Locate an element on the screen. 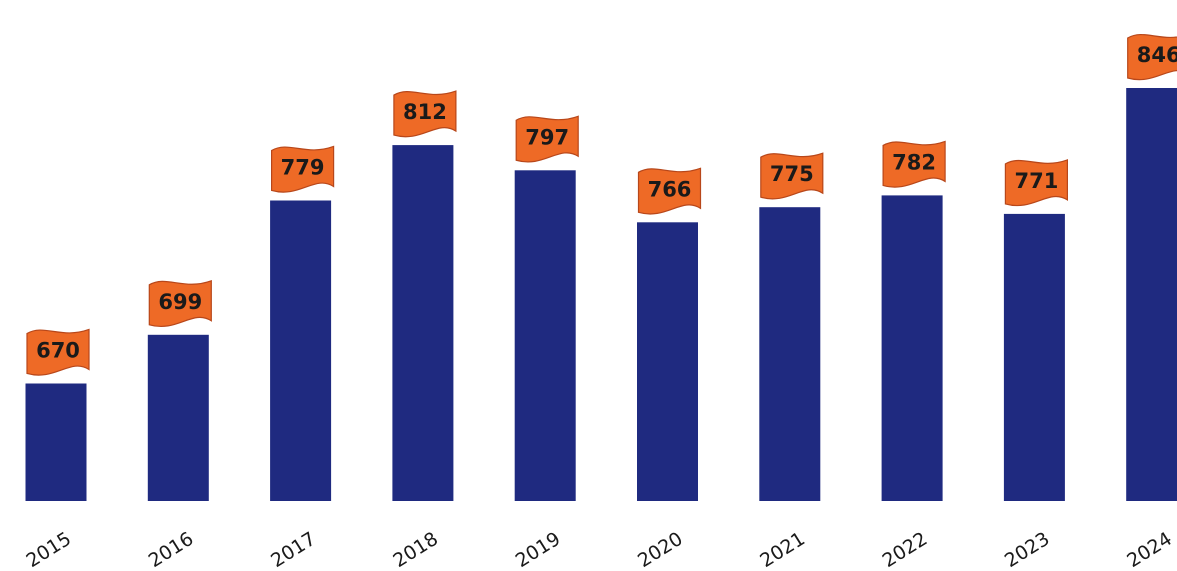  data-label-flag-shape-2016 is located at coordinates (180, 303).